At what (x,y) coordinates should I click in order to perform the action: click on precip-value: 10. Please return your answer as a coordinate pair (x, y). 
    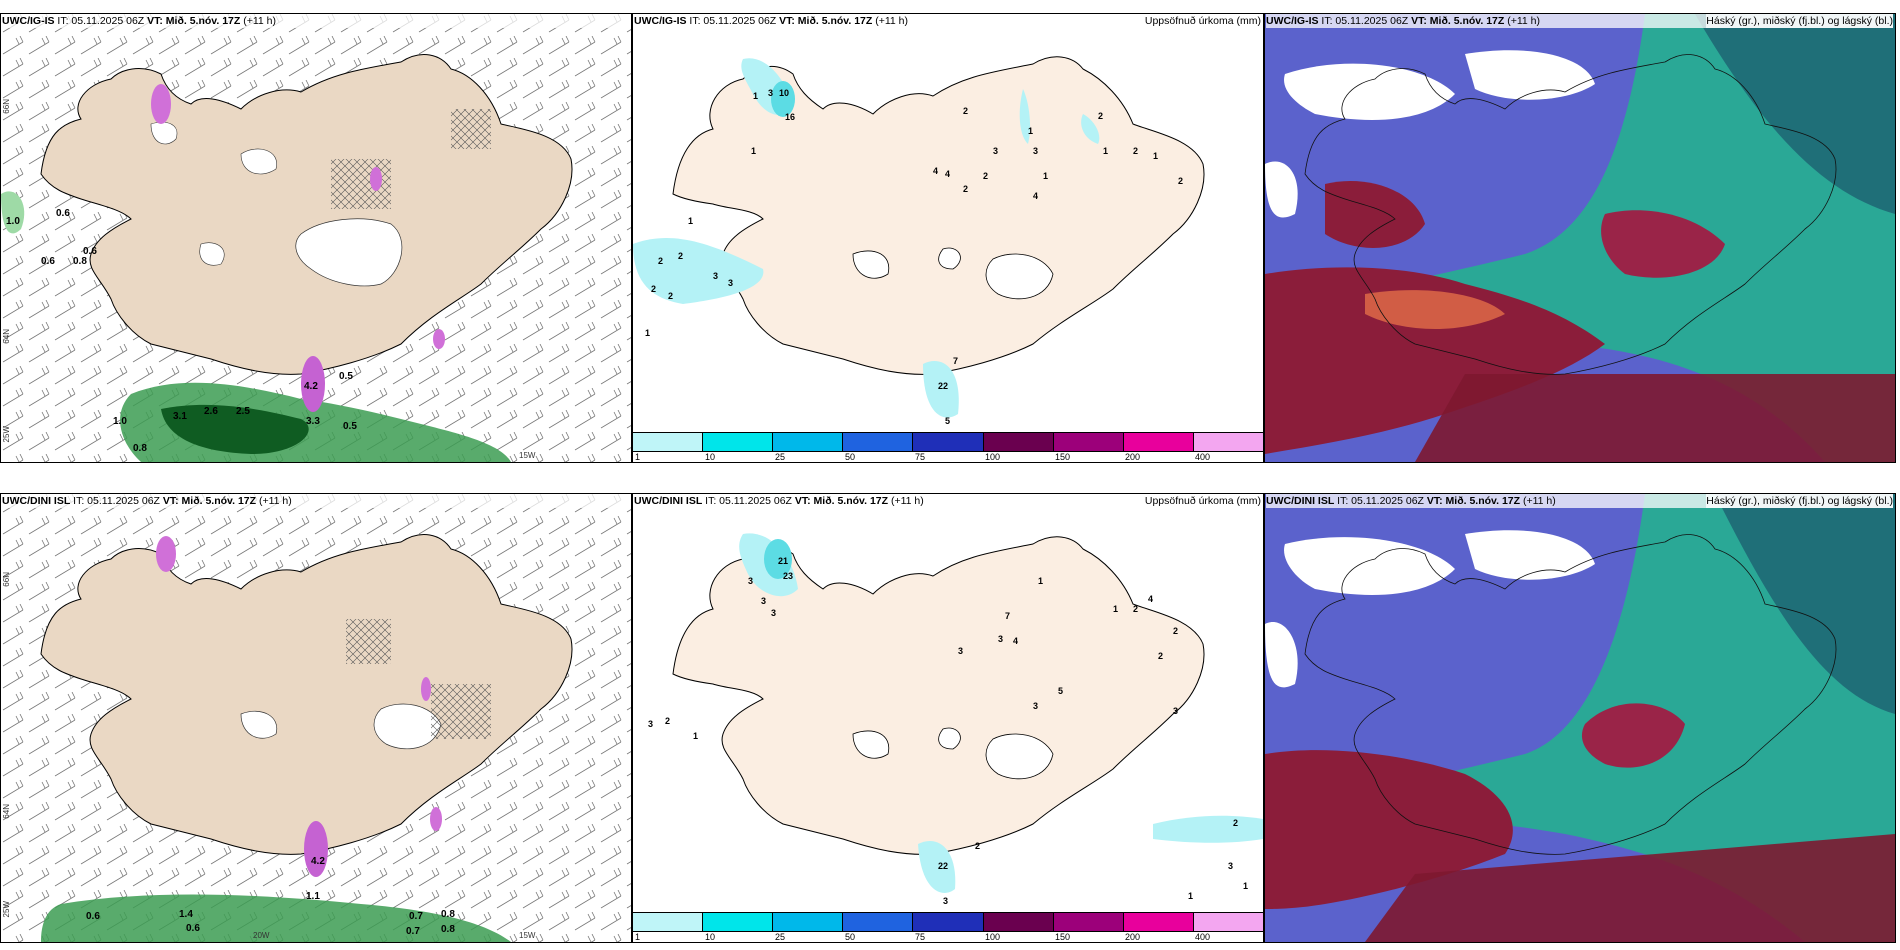
    Looking at the image, I should click on (784, 93).